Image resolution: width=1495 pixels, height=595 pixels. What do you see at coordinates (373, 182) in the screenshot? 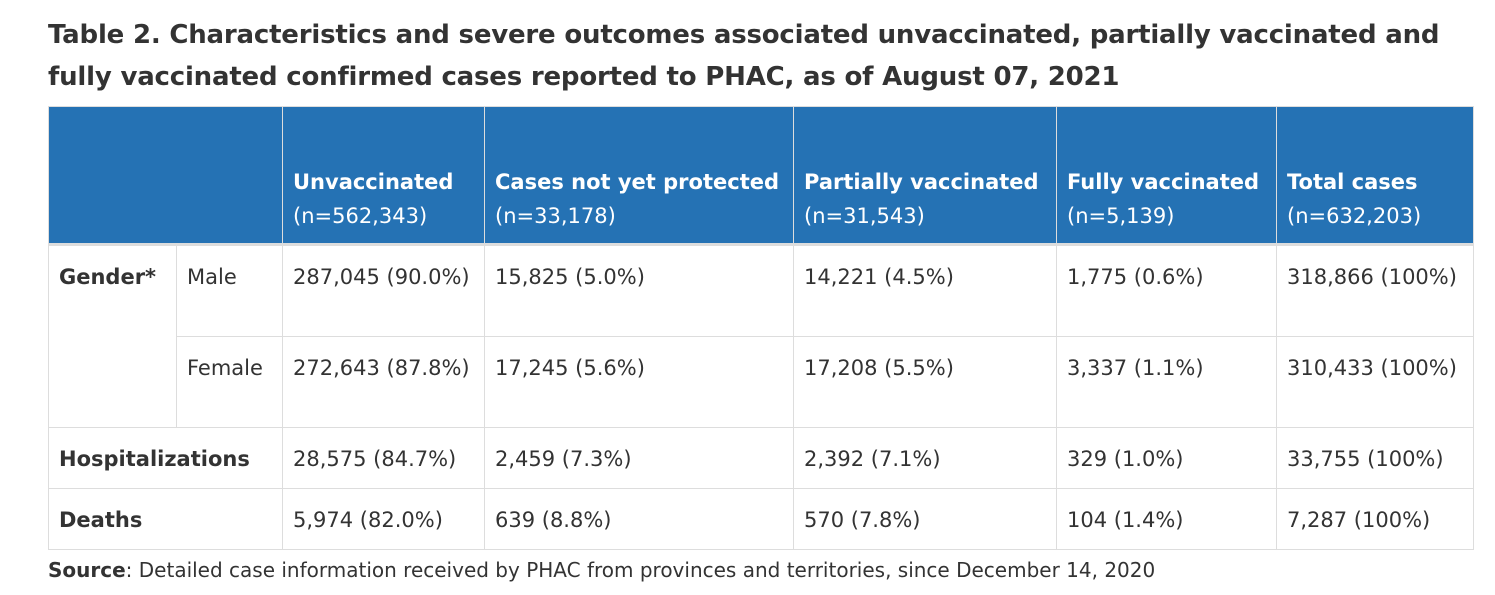
I see `header-label: Unvaccinated` at bounding box center [373, 182].